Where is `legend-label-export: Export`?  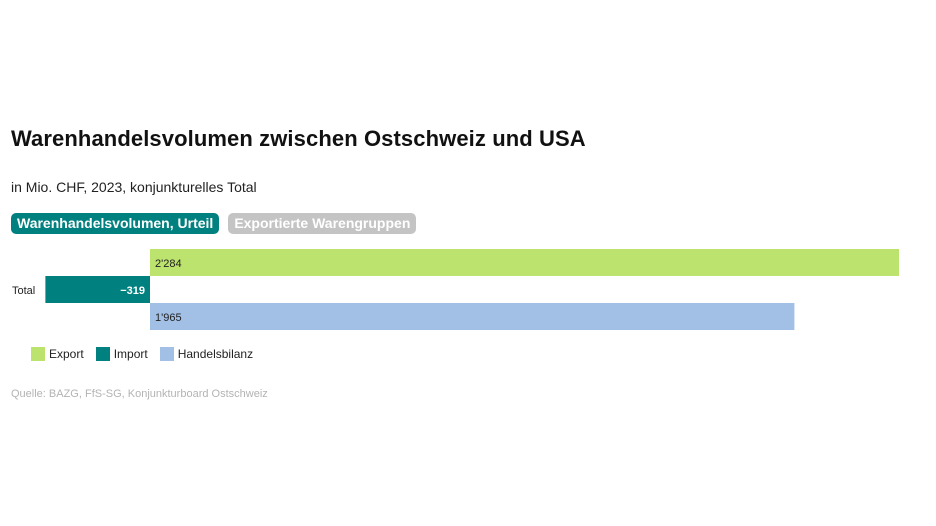 legend-label-export: Export is located at coordinates (66, 354).